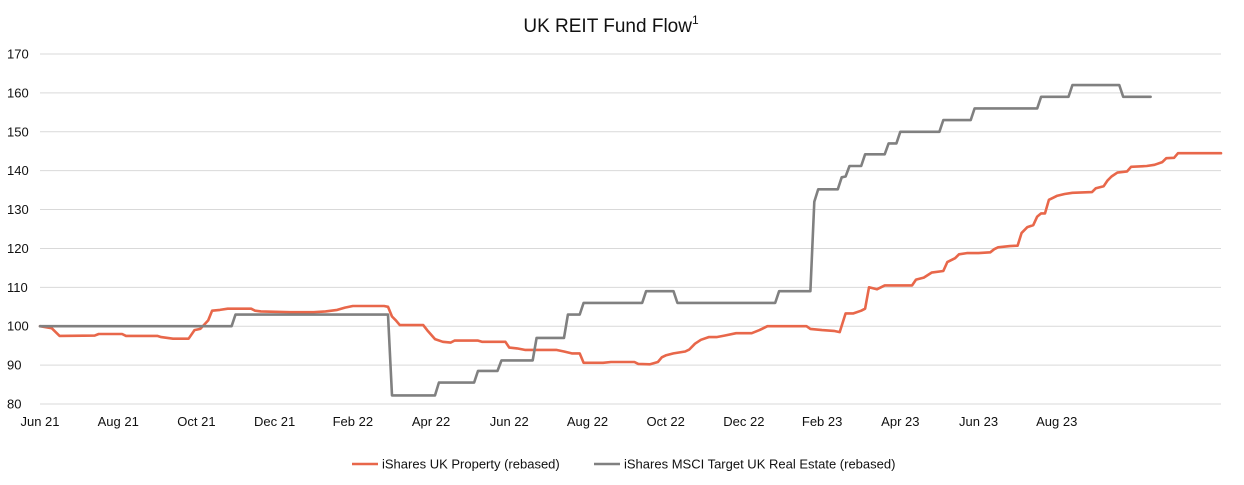 The height and width of the screenshot is (485, 1244). What do you see at coordinates (822, 421) in the screenshot?
I see `x-tick-label: Feb 23` at bounding box center [822, 421].